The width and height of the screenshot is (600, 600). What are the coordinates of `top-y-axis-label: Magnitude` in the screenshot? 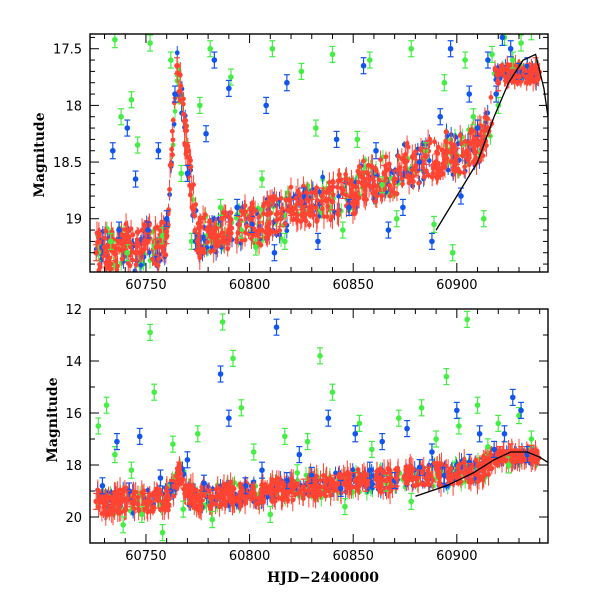 It's located at (40, 154).